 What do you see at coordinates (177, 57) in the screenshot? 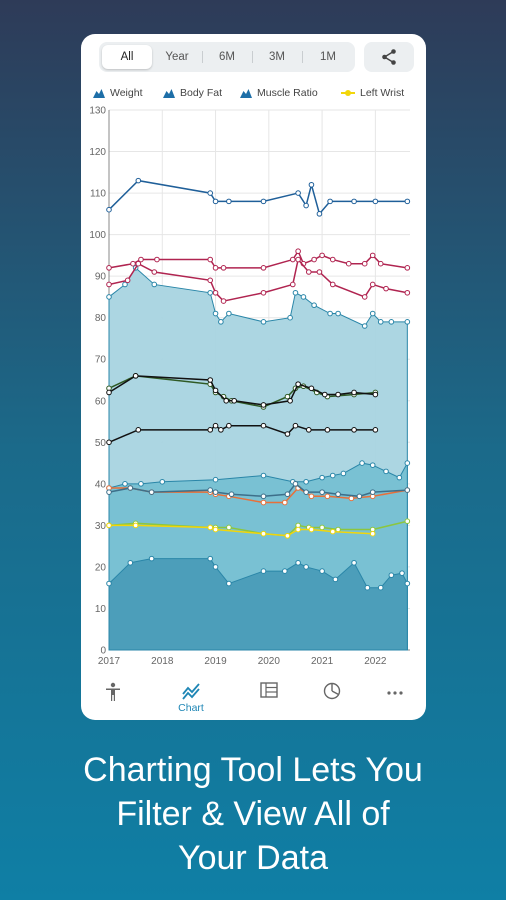
I see `range-year-button: Year` at bounding box center [177, 57].